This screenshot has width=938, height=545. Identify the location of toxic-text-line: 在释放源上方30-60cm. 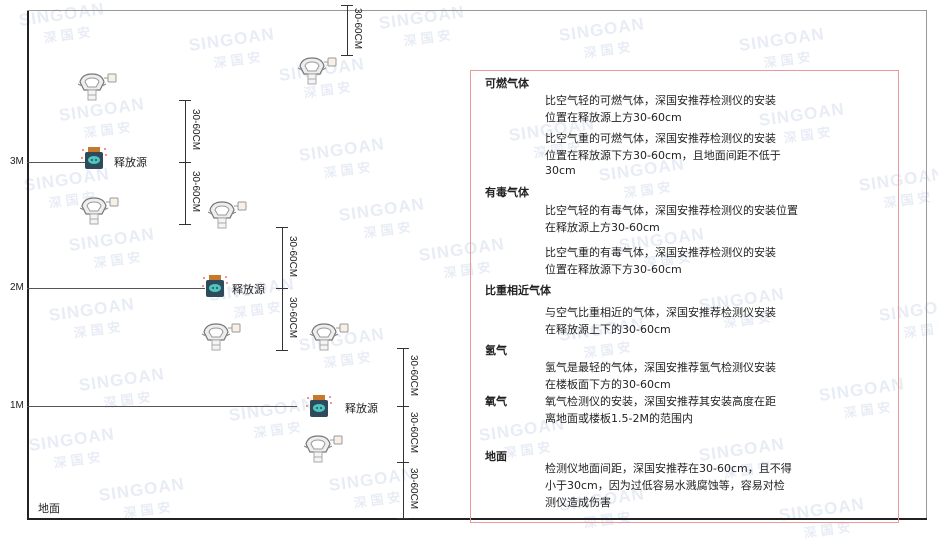
(602, 227).